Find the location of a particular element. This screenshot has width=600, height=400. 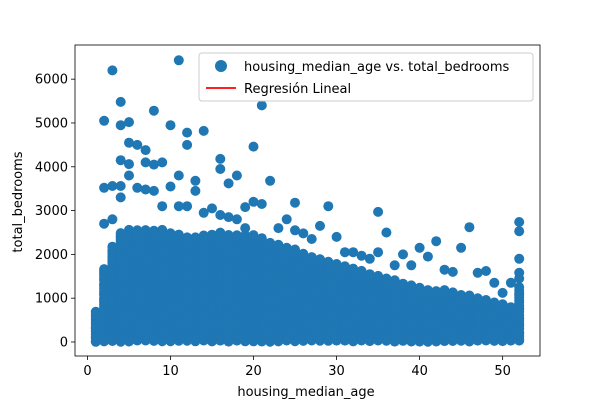

y-tick-label: 6000 is located at coordinates (51, 80).